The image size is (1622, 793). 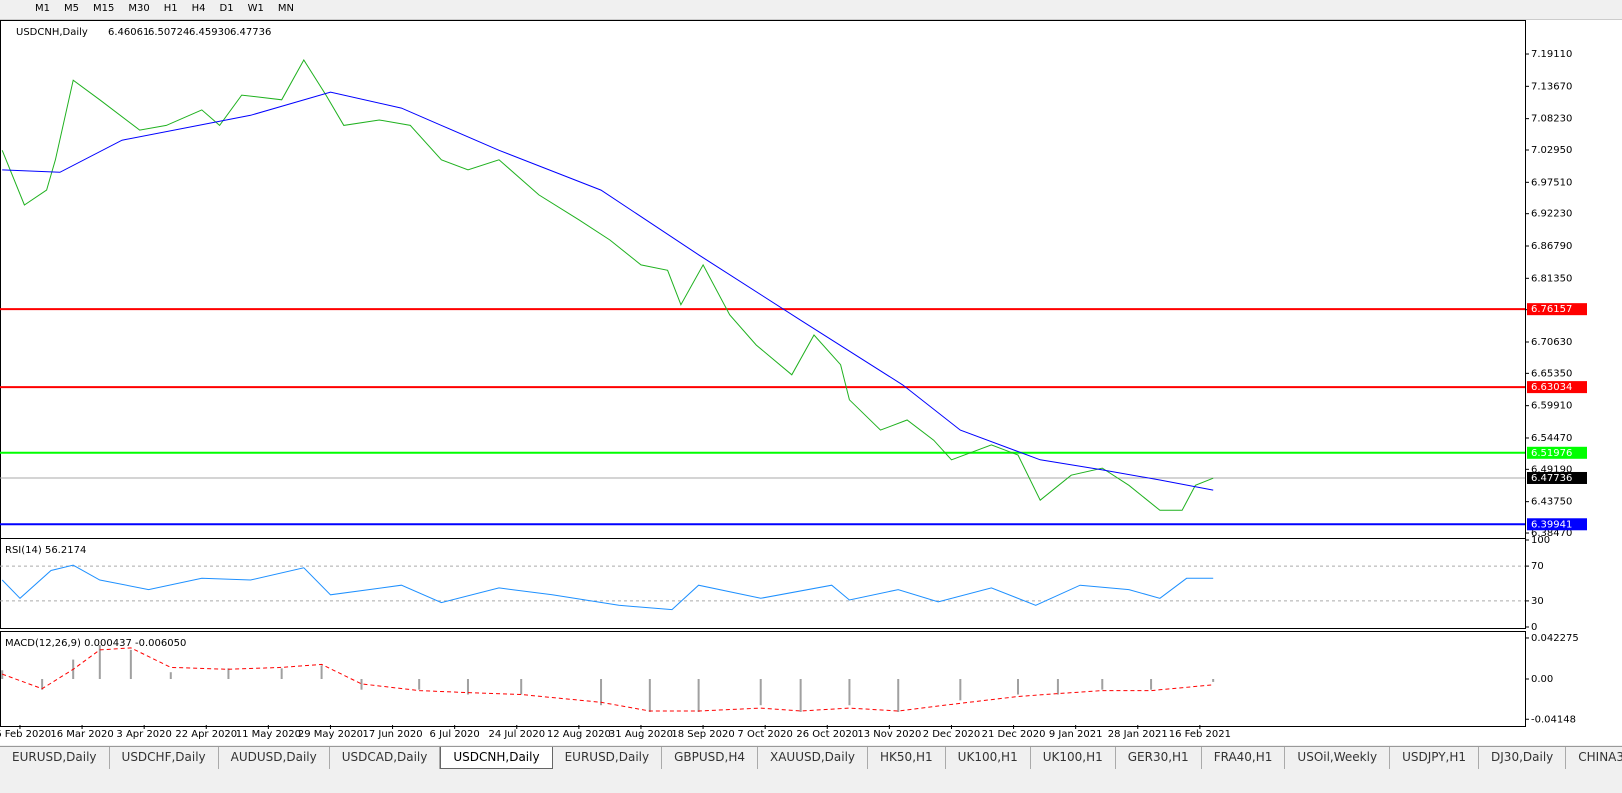 I want to click on chart-tab: DJ30,Daily, so click(x=1523, y=758).